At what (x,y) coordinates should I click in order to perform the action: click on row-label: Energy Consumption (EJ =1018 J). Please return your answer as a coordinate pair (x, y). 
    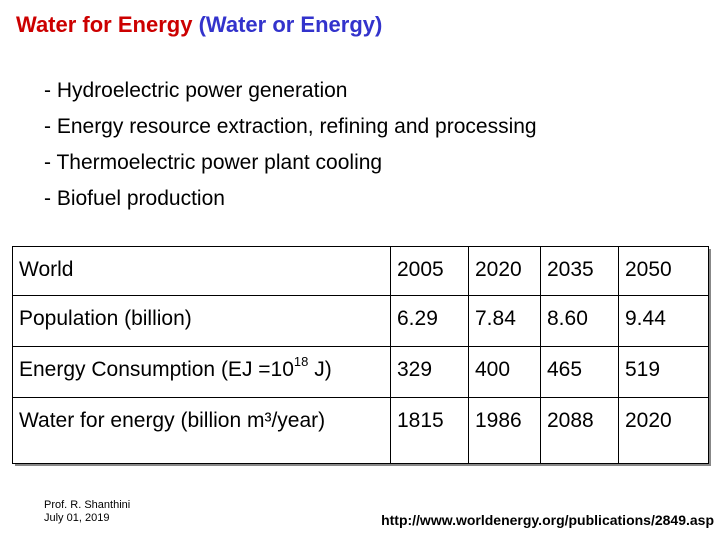
    Looking at the image, I should click on (201, 372).